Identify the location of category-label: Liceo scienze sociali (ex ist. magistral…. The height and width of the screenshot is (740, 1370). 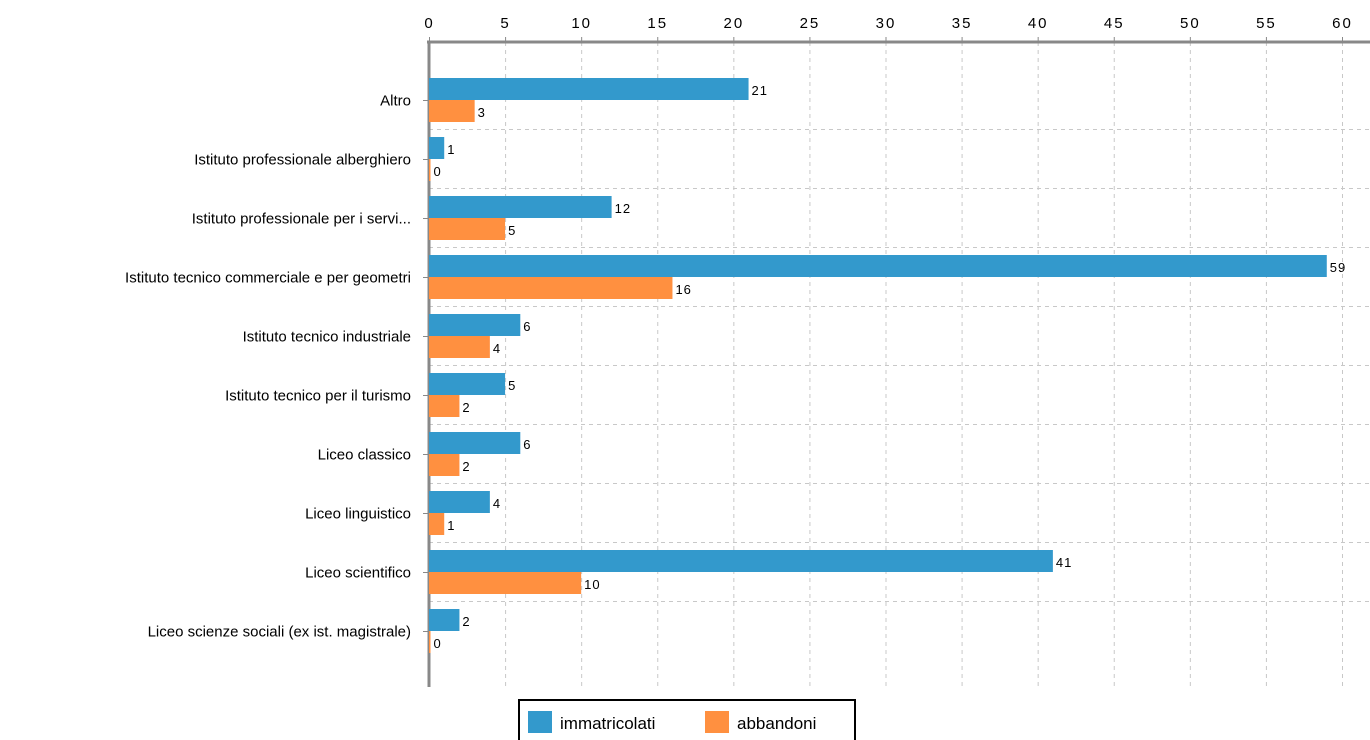
(279, 632).